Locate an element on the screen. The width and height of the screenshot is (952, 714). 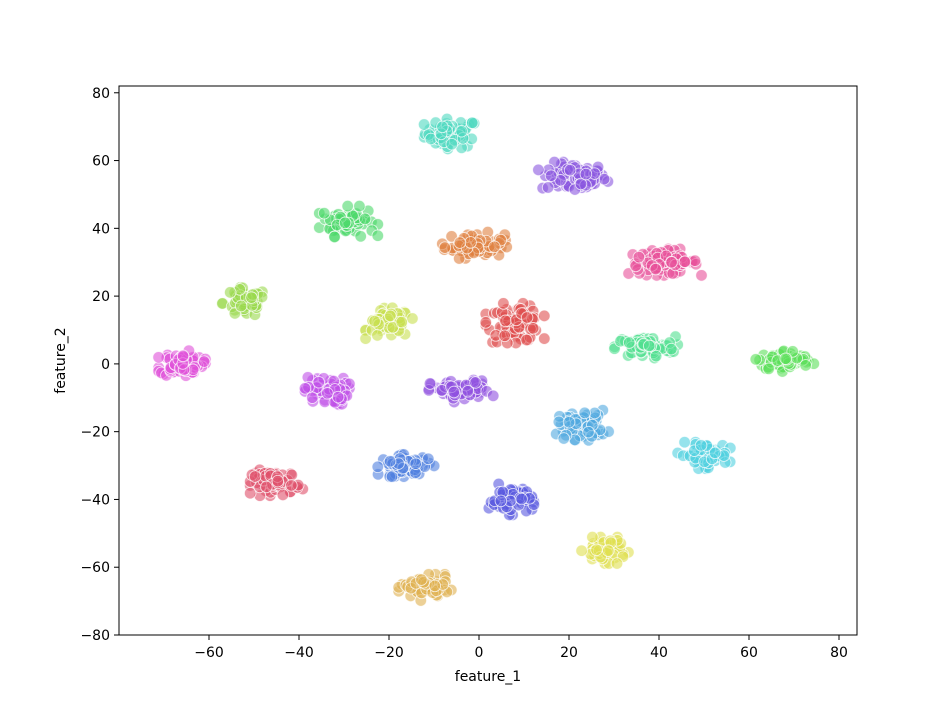
y-axis: −80 −60 −40 −20 0 20 40 60 80 is located at coordinates (99, 365).